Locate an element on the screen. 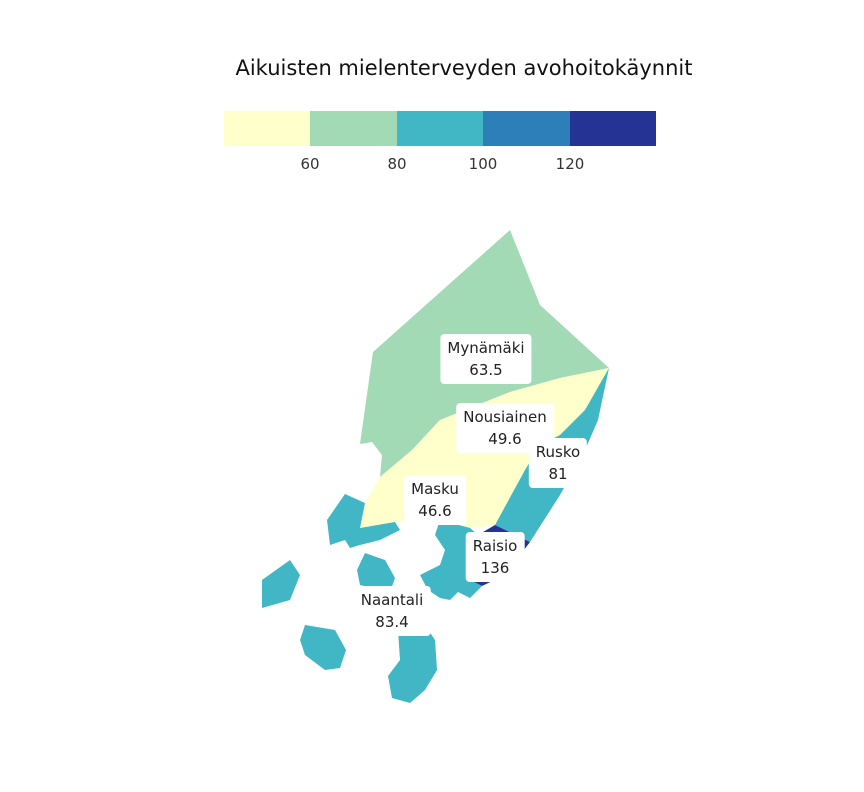 The image size is (864, 792). region-value: 63.5 is located at coordinates (486, 370).